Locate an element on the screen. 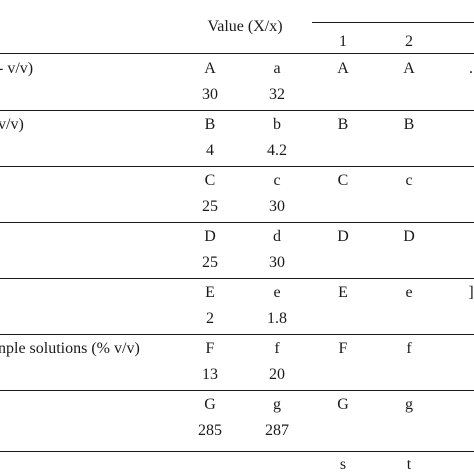 The height and width of the screenshot is (474, 474). col1-cell: C is located at coordinates (343, 180).